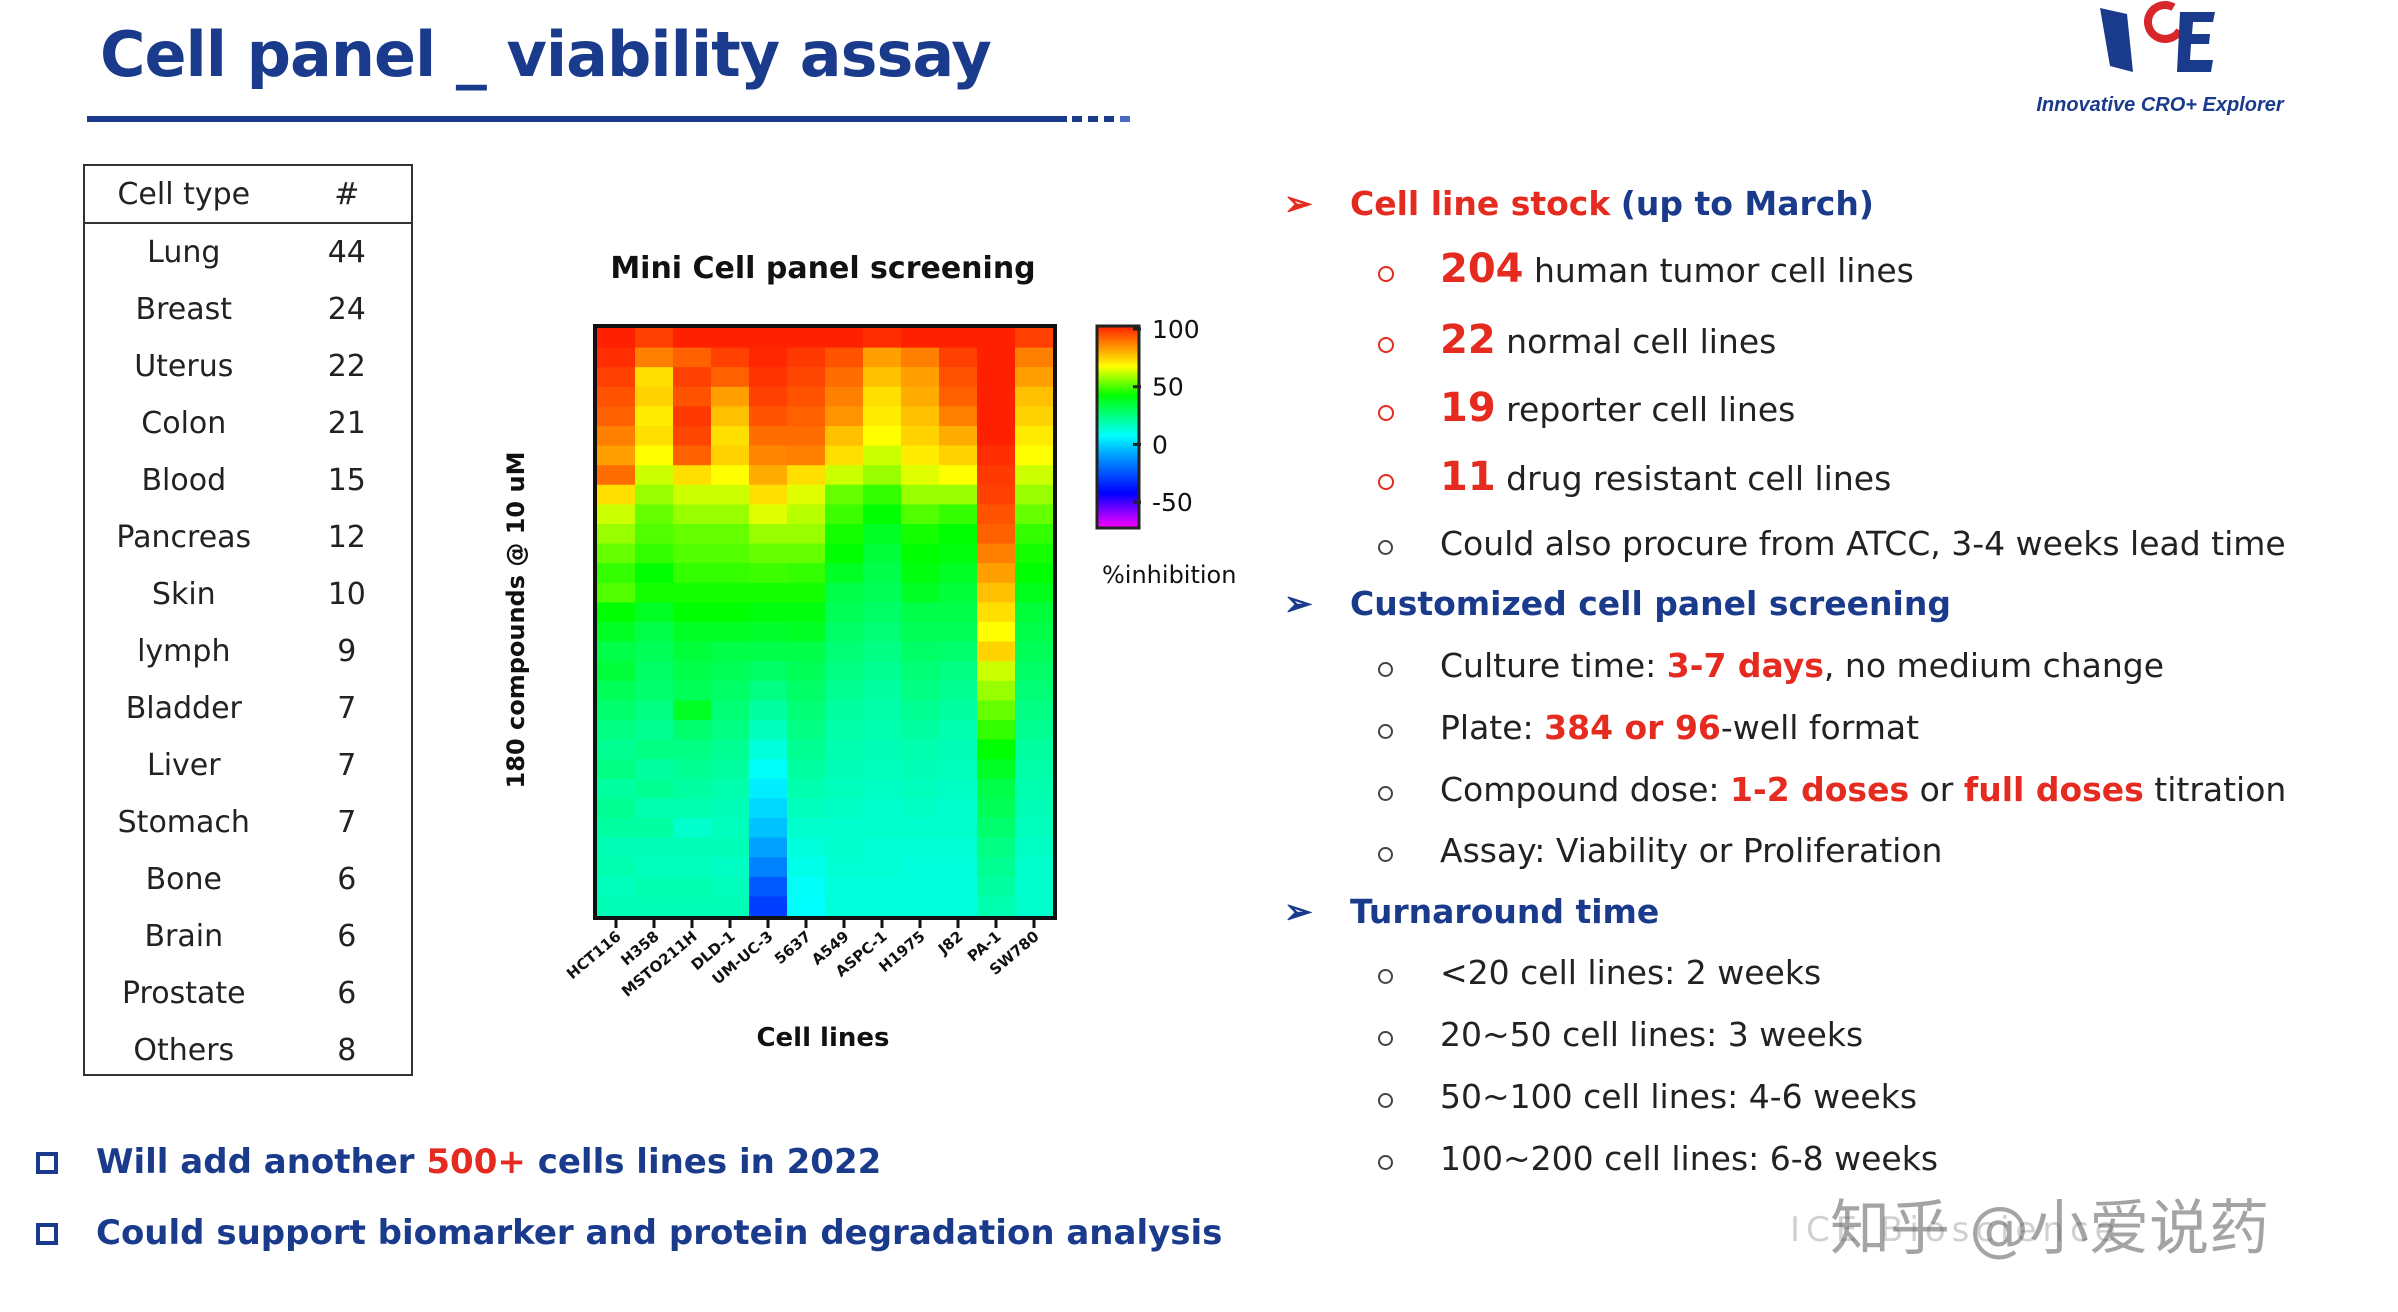  What do you see at coordinates (248, 252) in the screenshot?
I see `table-row: Lung 44` at bounding box center [248, 252].